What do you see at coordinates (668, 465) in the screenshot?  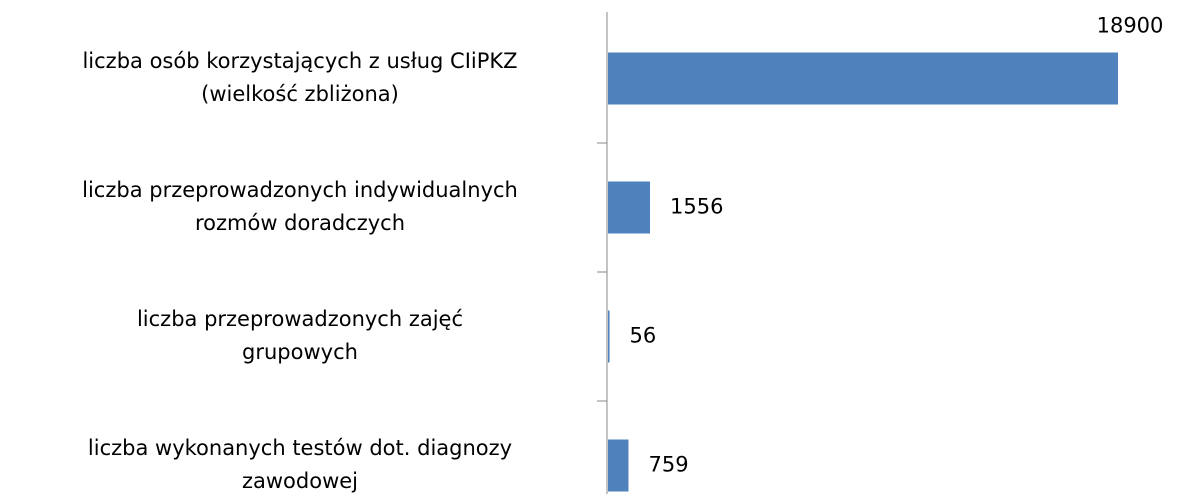 I see `value-label: 759` at bounding box center [668, 465].